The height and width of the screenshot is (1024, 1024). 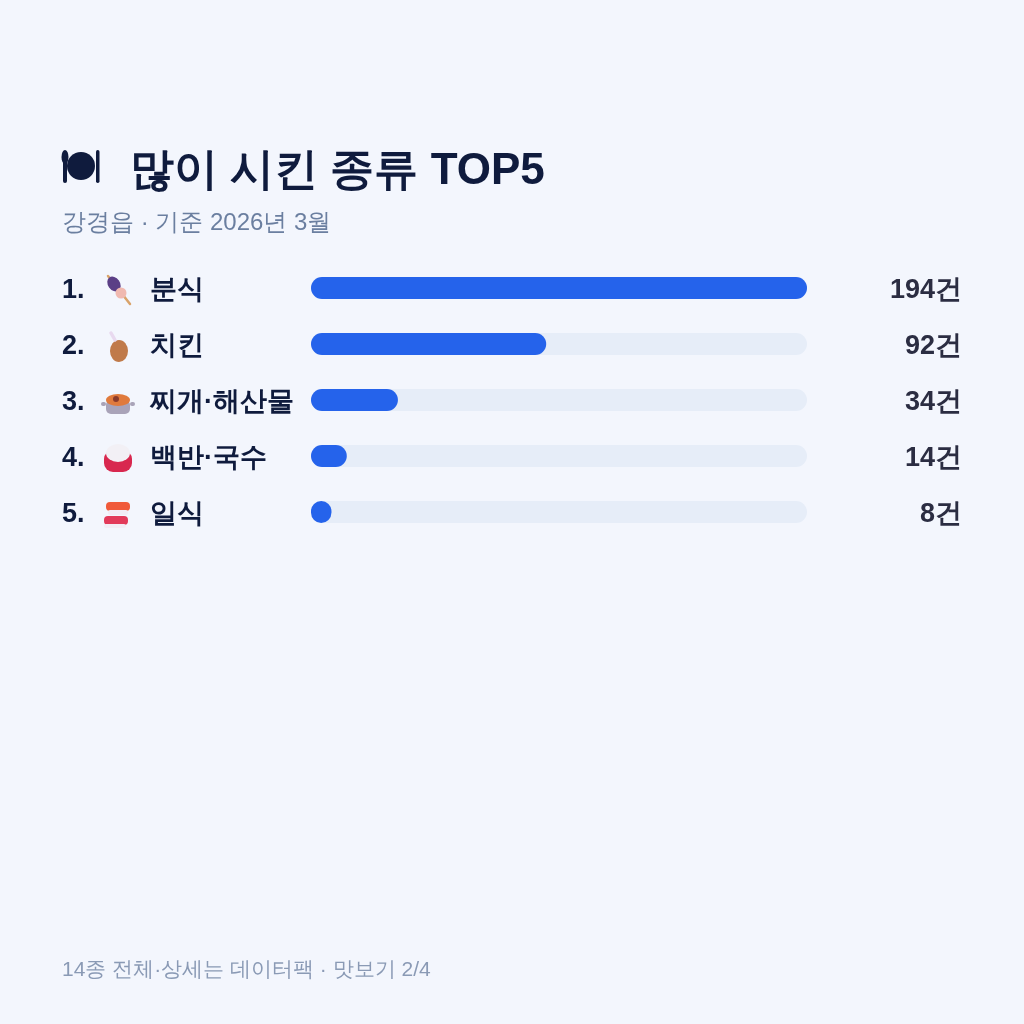 I want to click on data-label: 194건, so click(x=925, y=289).